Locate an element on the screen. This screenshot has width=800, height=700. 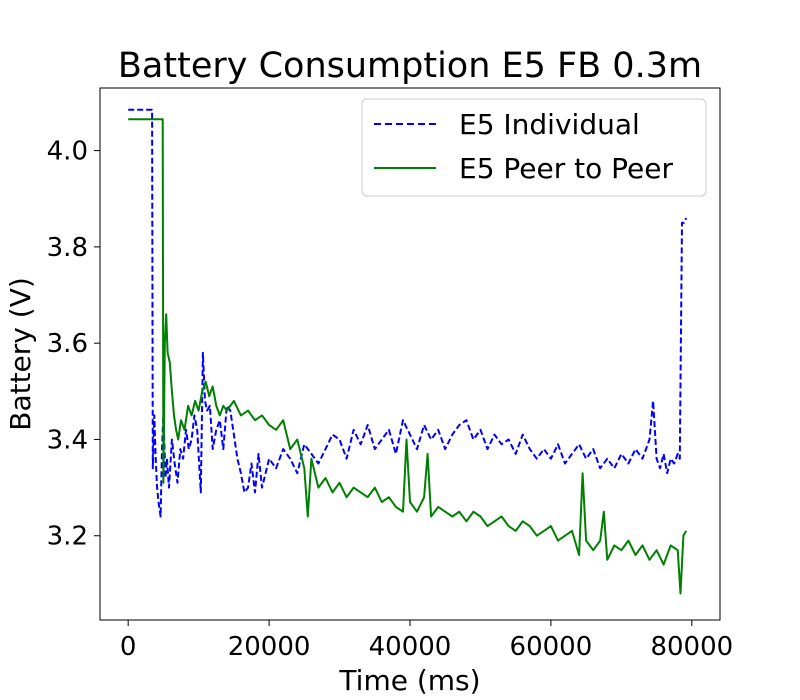
x-axis-label: Time (ms) is located at coordinates (409, 680).